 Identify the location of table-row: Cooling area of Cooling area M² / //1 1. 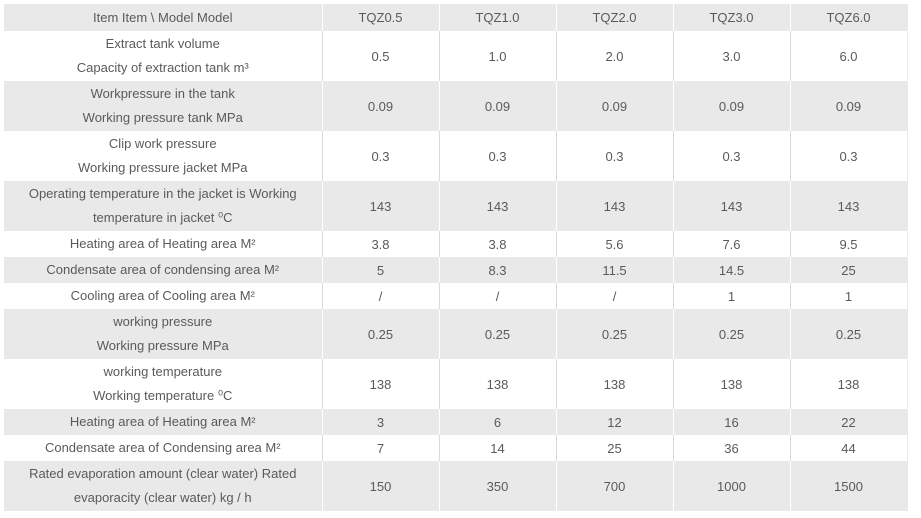
(456, 296).